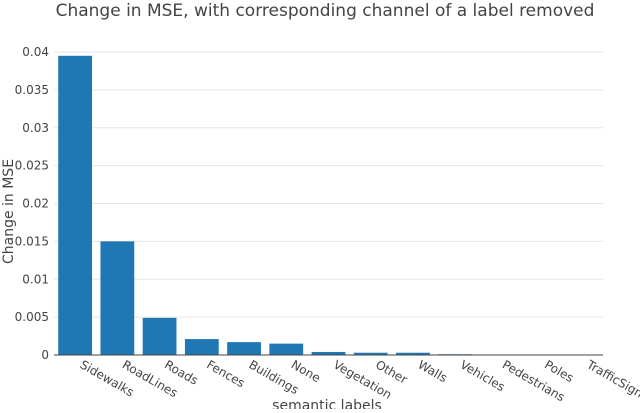 The height and width of the screenshot is (413, 640). Describe the element at coordinates (244, 348) in the screenshot. I see `bar-buildings` at that location.